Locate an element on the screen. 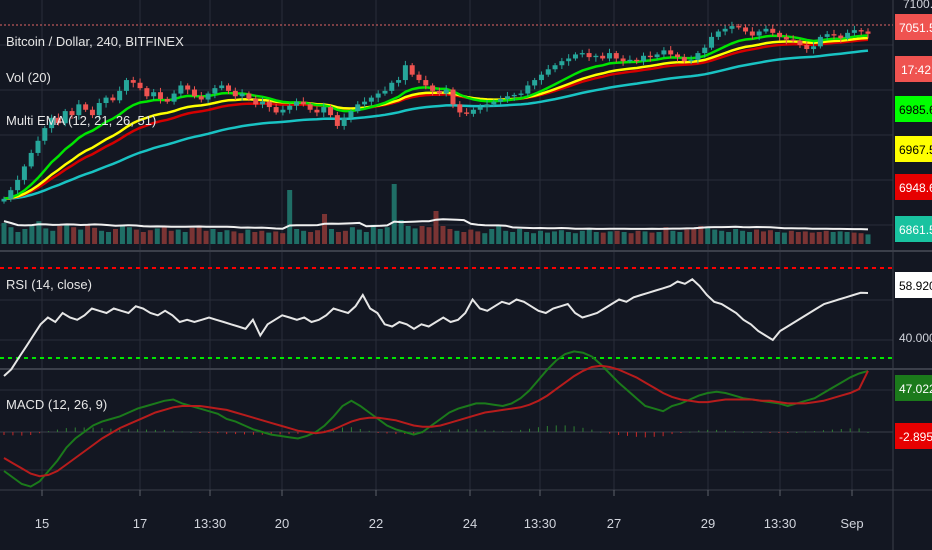  macd-axis: 47.0227 -2.8954 is located at coordinates (913, 412).